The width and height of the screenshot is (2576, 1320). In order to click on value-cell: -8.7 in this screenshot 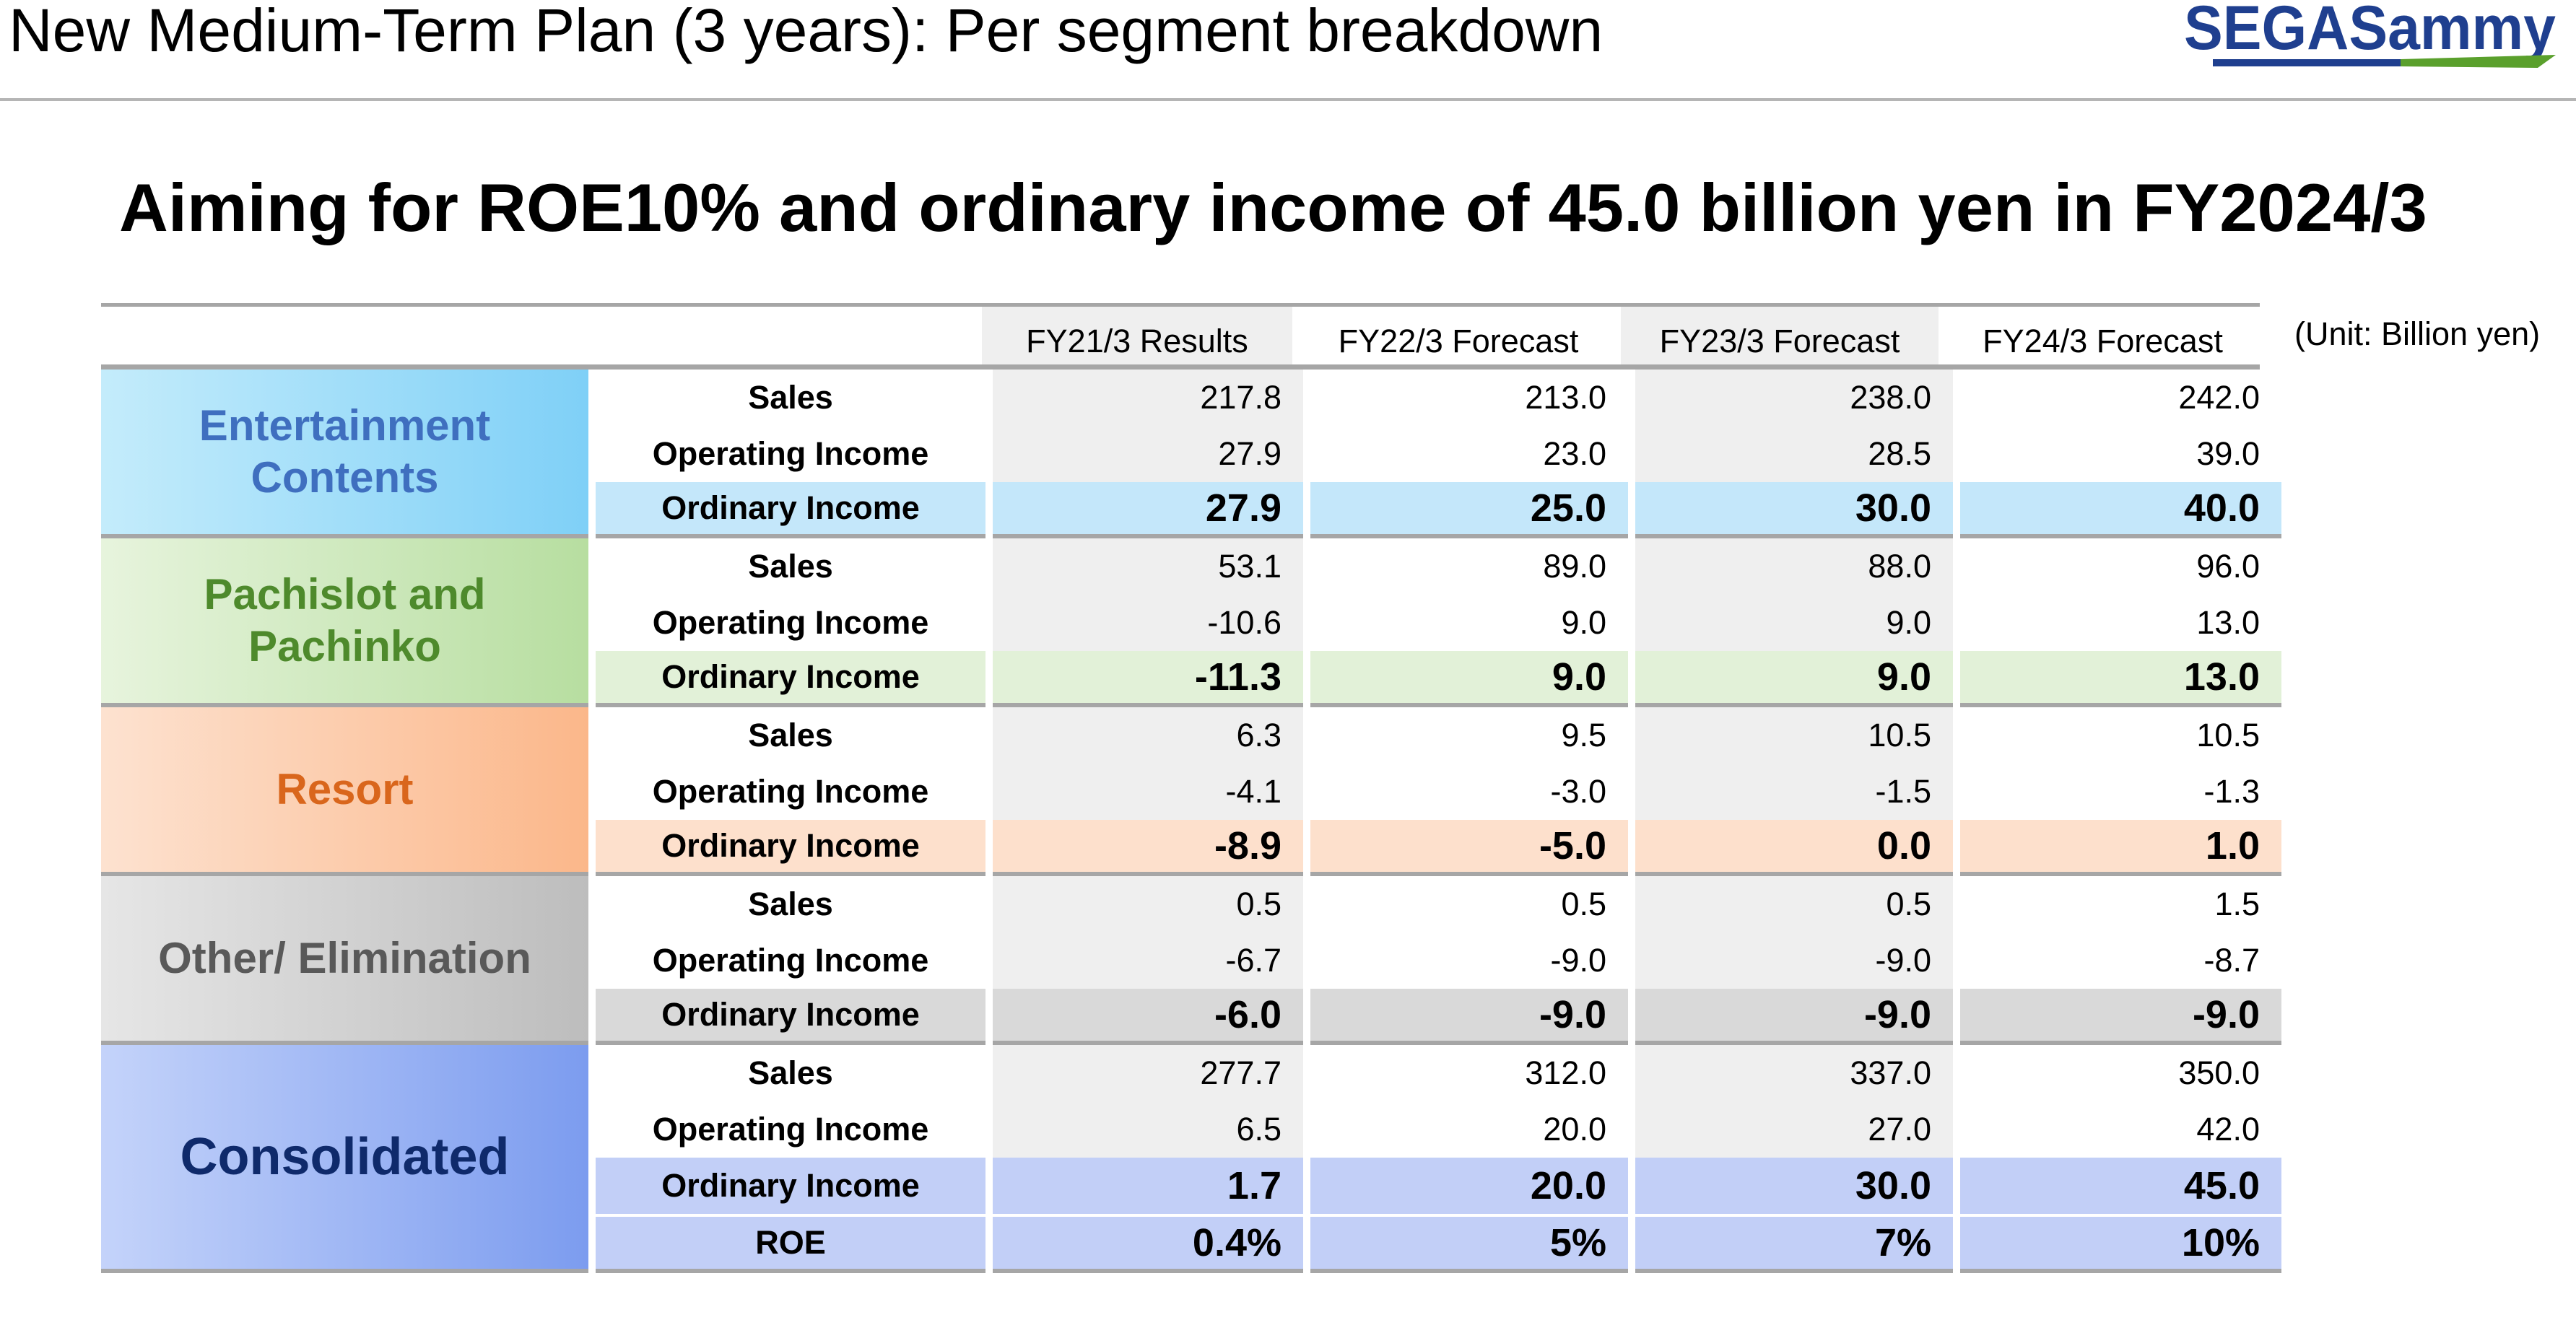, I will do `click(2231, 960)`.